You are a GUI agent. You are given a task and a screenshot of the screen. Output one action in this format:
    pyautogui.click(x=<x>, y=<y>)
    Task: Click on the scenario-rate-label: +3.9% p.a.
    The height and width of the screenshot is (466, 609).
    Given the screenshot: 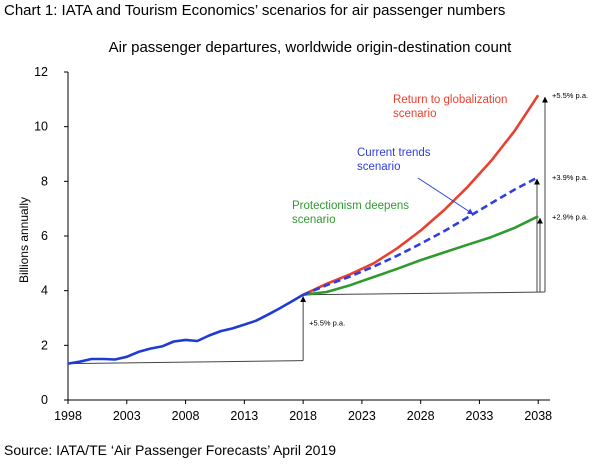 What is the action you would take?
    pyautogui.click(x=570, y=177)
    